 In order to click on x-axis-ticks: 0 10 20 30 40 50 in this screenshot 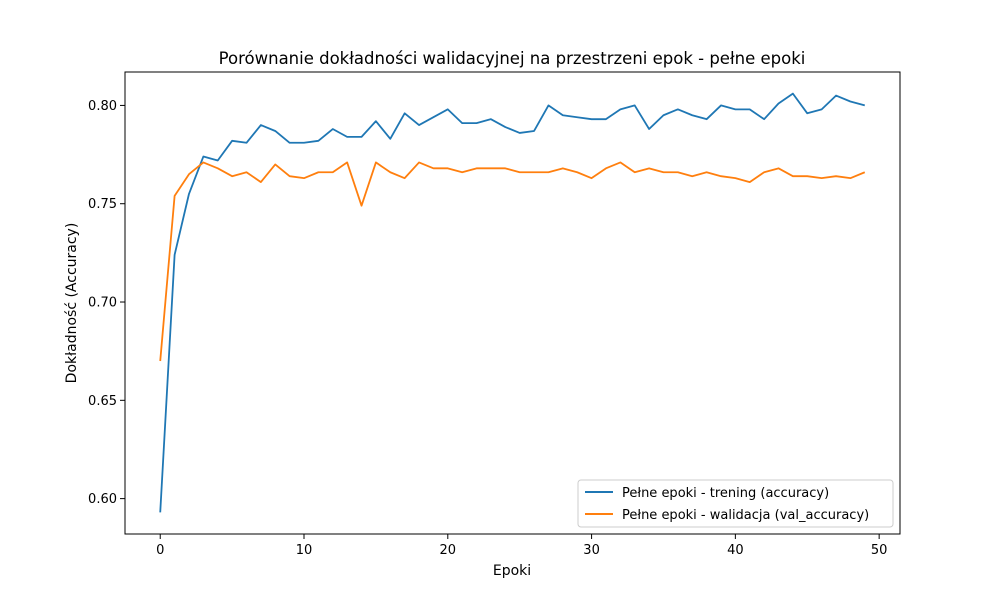, I will do `click(521, 546)`.